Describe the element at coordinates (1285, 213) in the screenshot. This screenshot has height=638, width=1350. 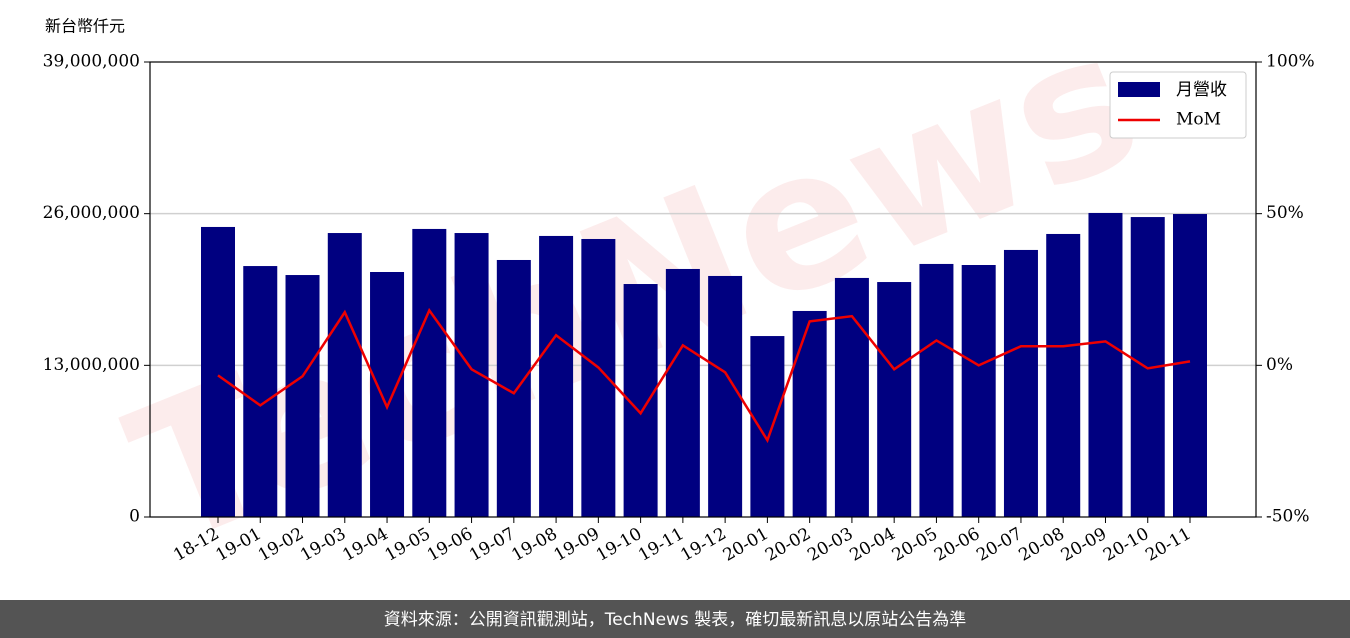
I see `y2-tick-label: 50%` at that location.